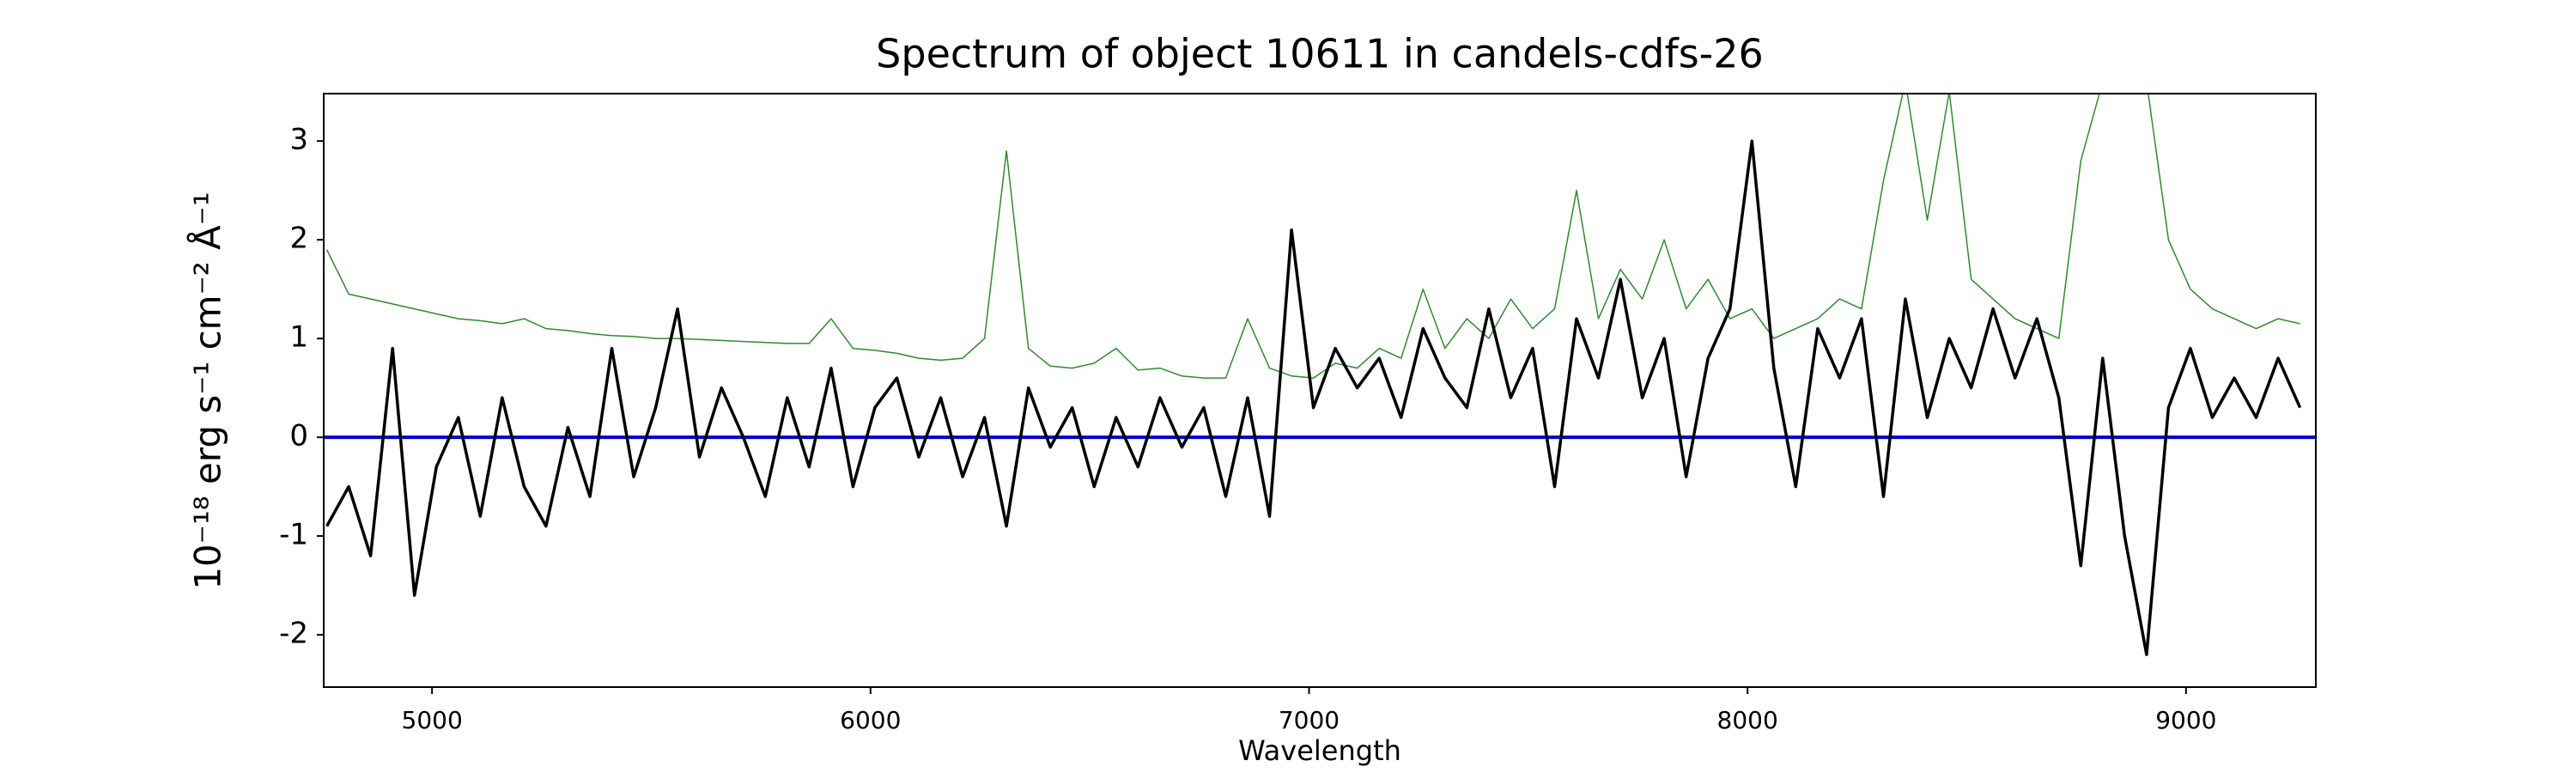  I want to click on y-tick-label: 3, so click(298, 140).